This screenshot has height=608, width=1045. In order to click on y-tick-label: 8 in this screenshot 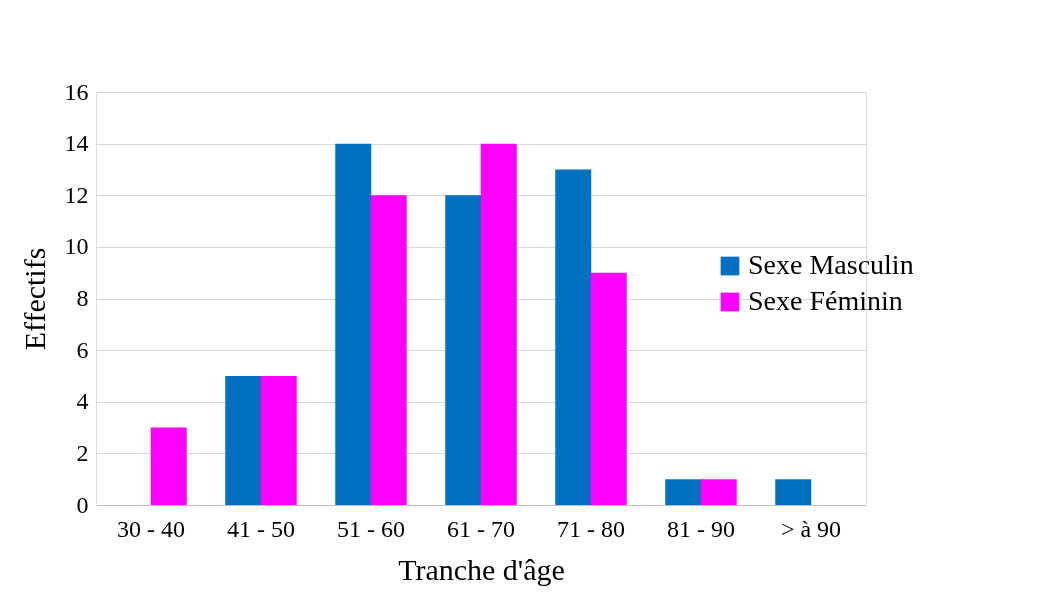, I will do `click(82, 298)`.